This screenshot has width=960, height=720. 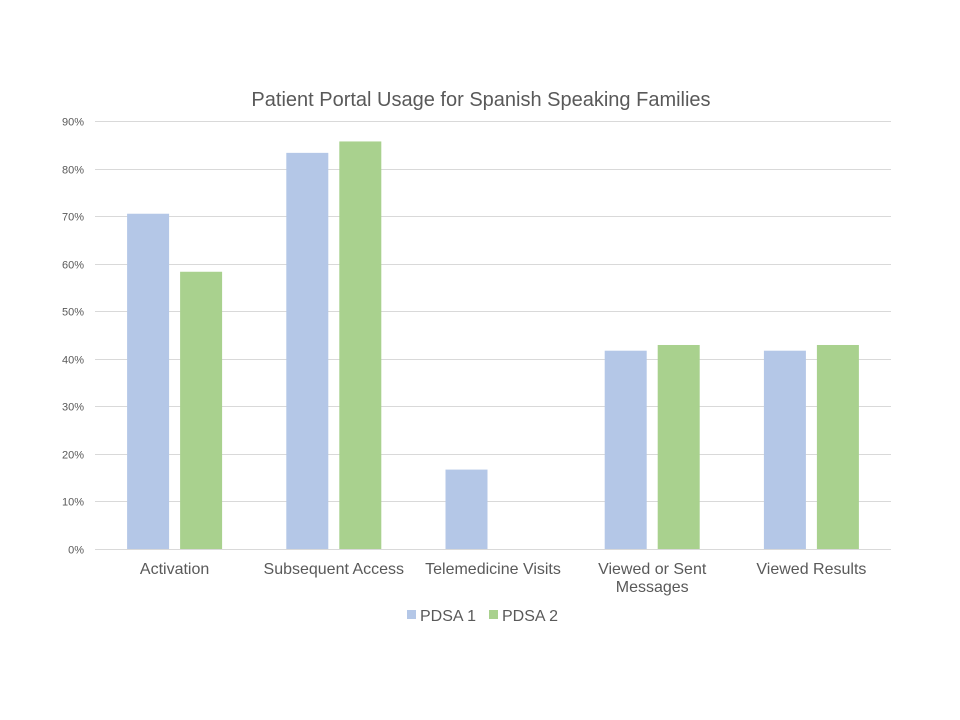 What do you see at coordinates (73, 361) in the screenshot?
I see `y-tick-label: 40%` at bounding box center [73, 361].